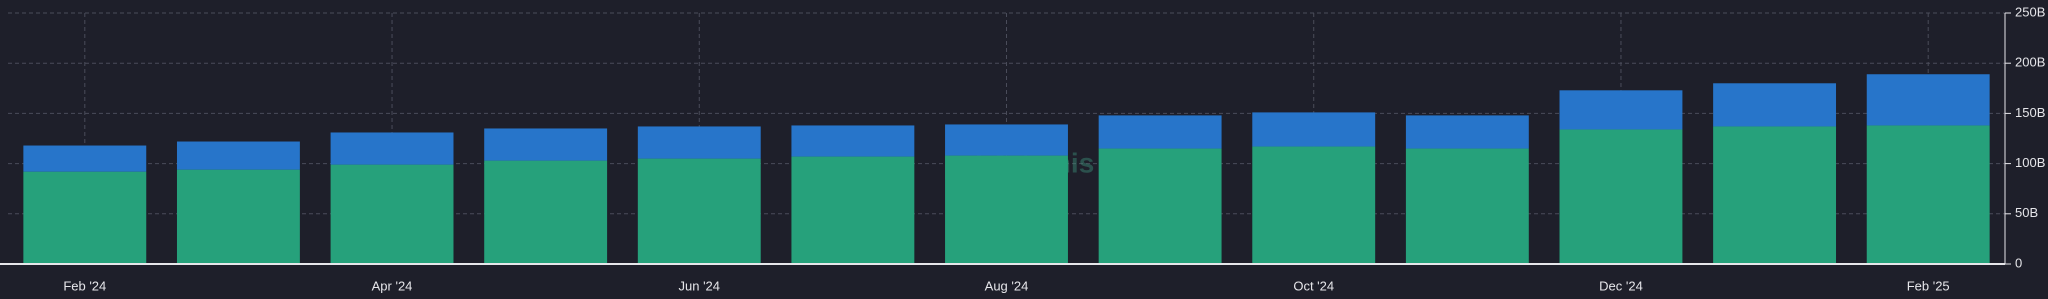 The image size is (2048, 299). I want to click on x-tick-label: Feb '24, so click(84, 285).